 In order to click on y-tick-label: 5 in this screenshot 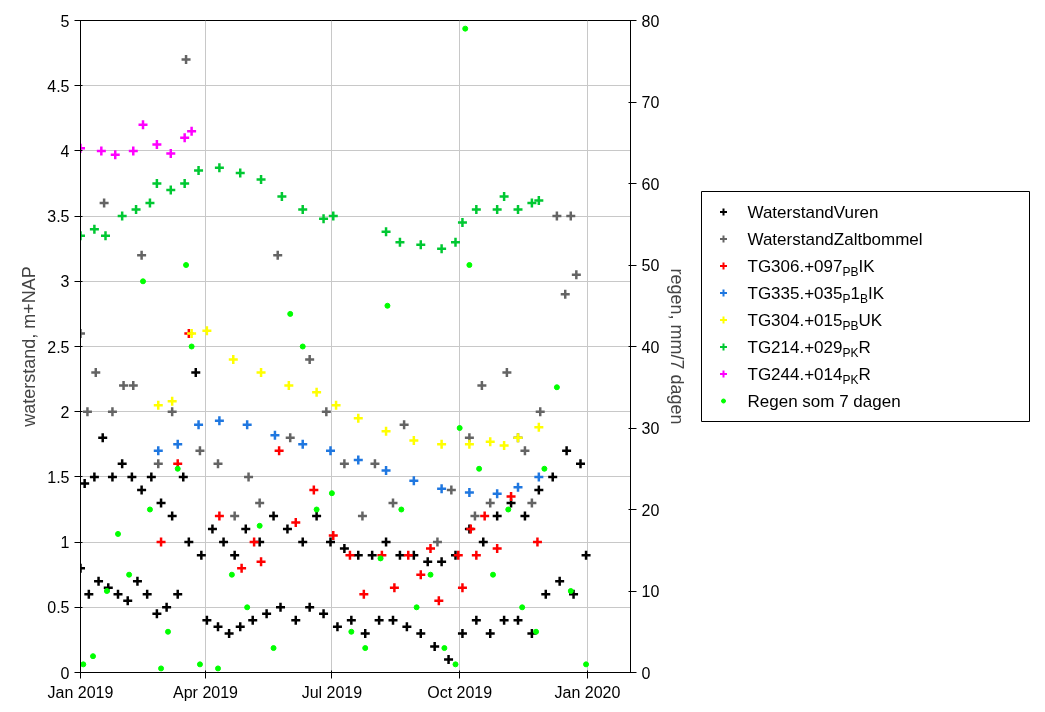, I will do `click(65, 21)`.